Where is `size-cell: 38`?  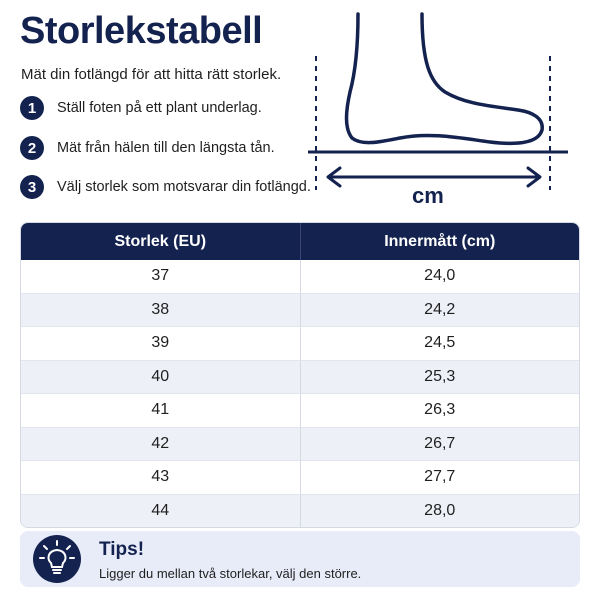 size-cell: 38 is located at coordinates (161, 309).